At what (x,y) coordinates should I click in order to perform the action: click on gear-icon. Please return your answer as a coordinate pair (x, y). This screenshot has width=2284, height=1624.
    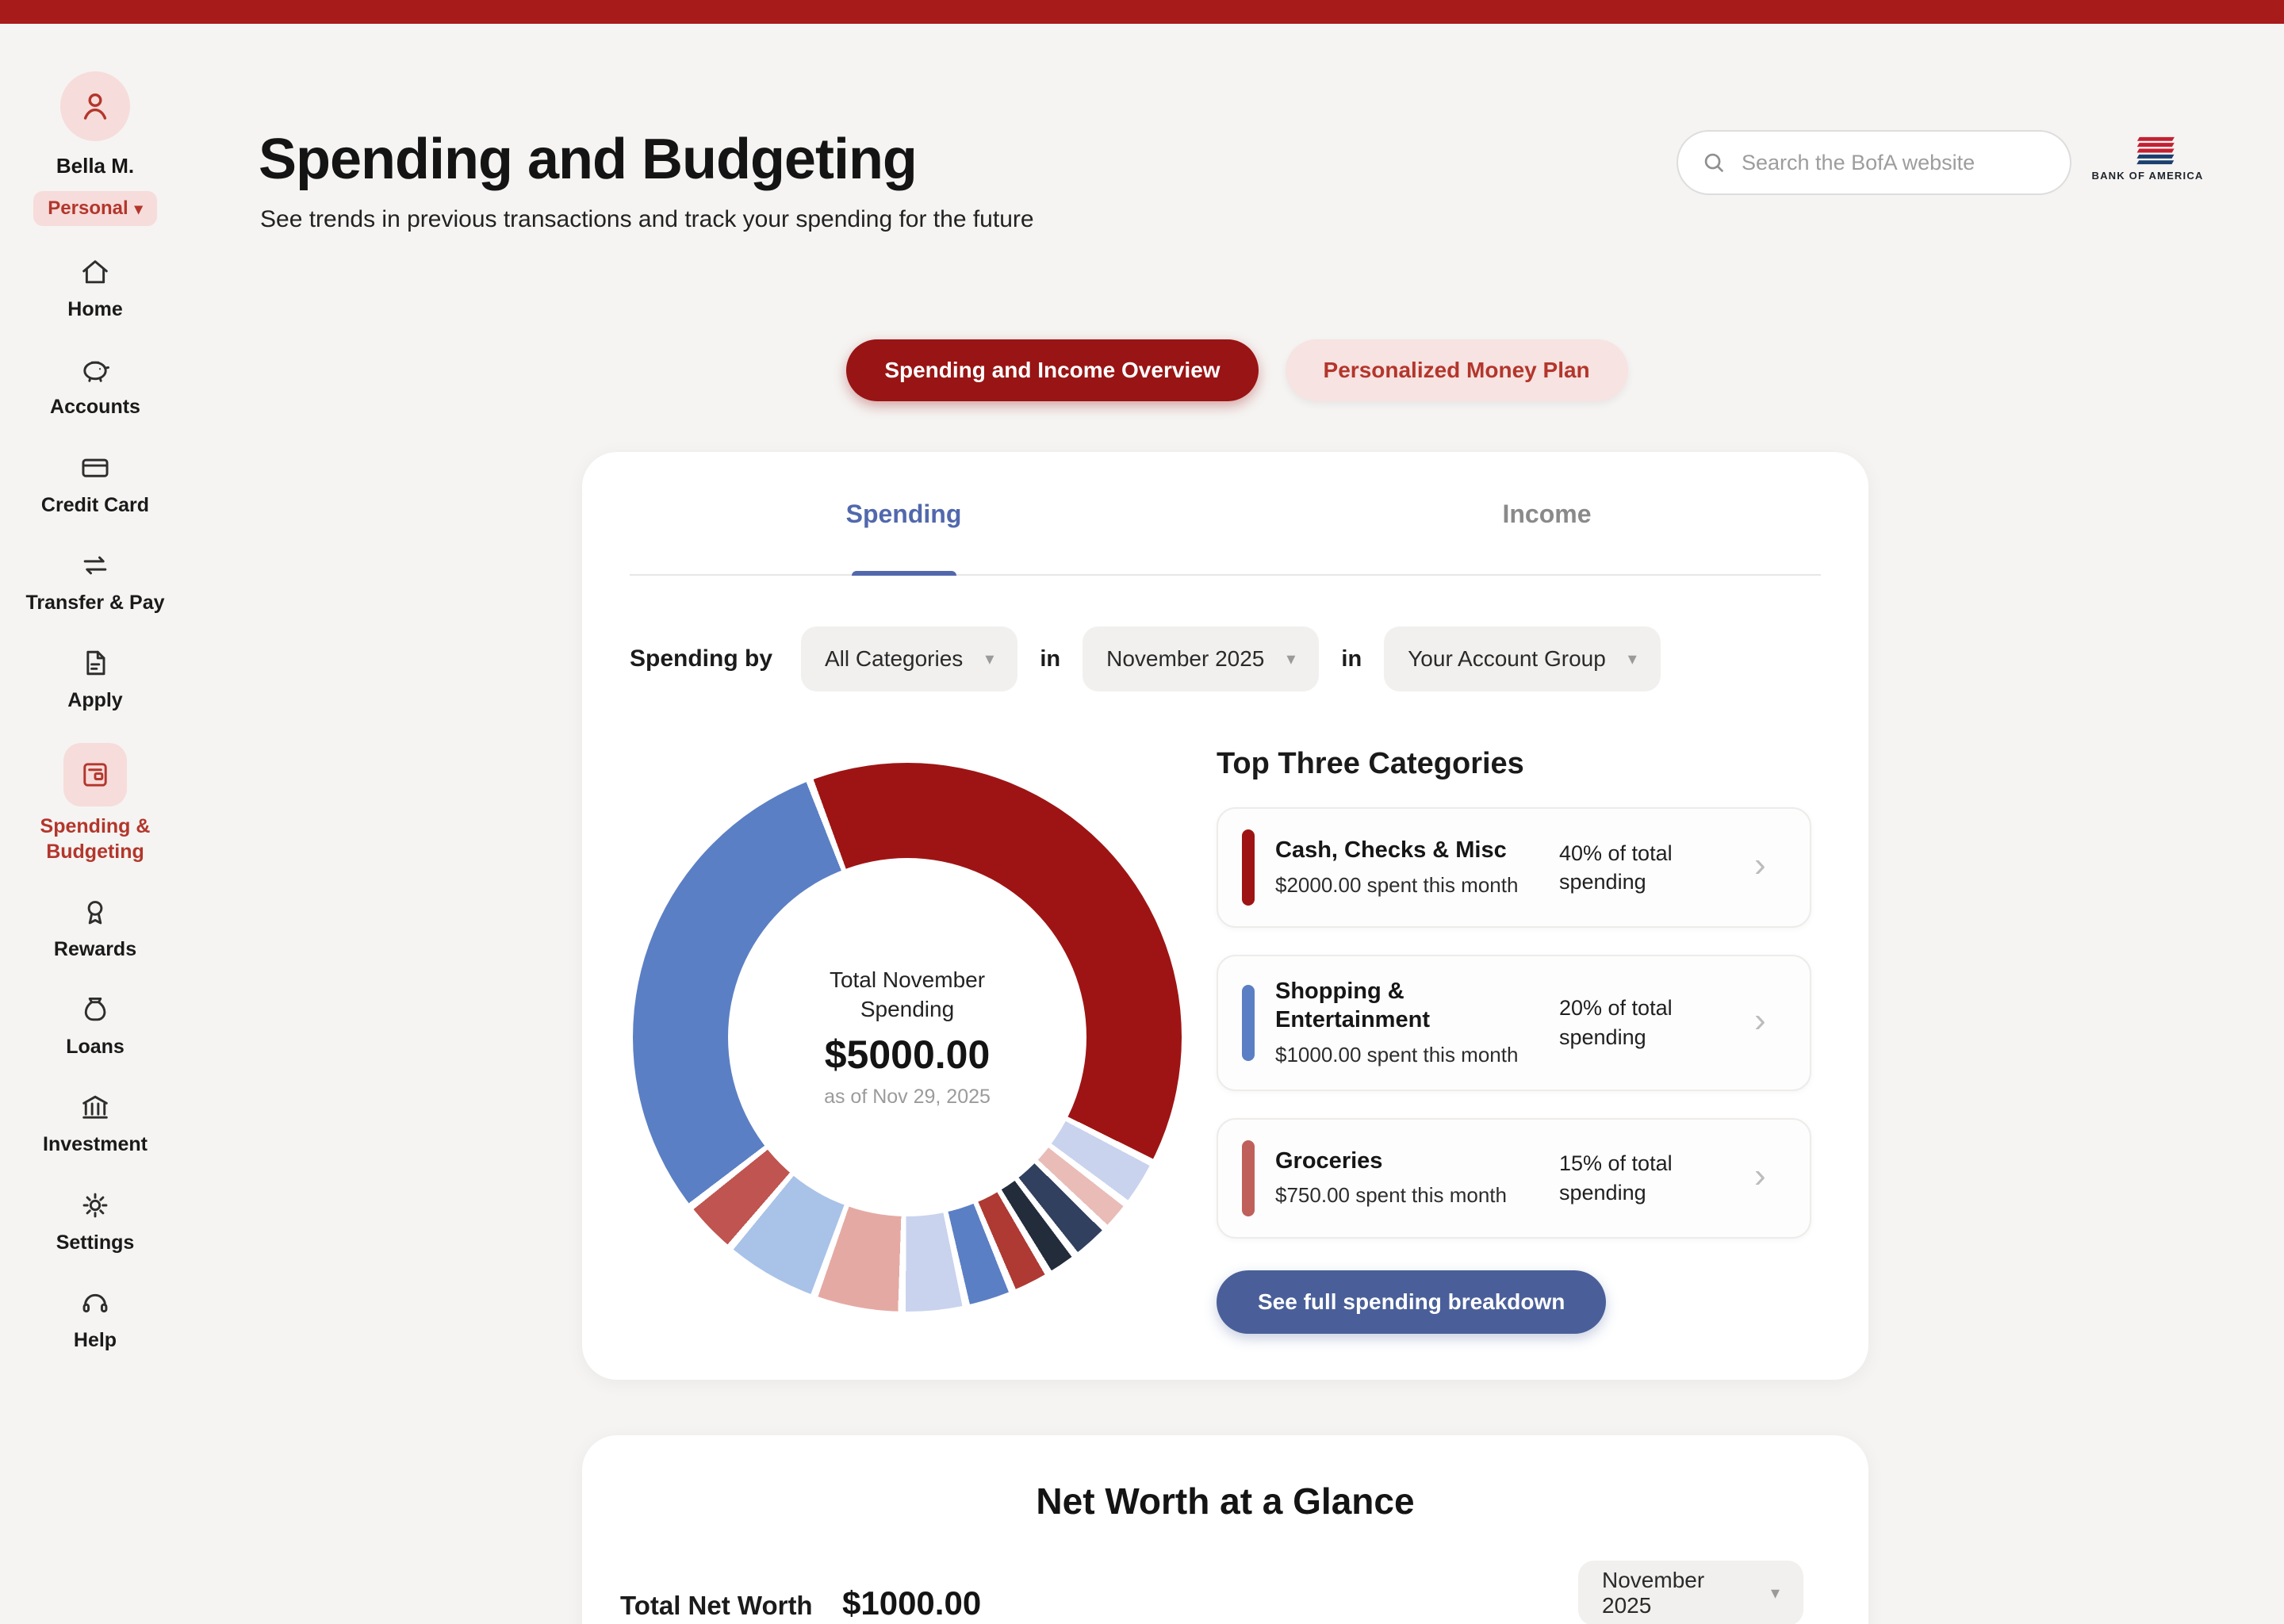
    Looking at the image, I should click on (95, 1205).